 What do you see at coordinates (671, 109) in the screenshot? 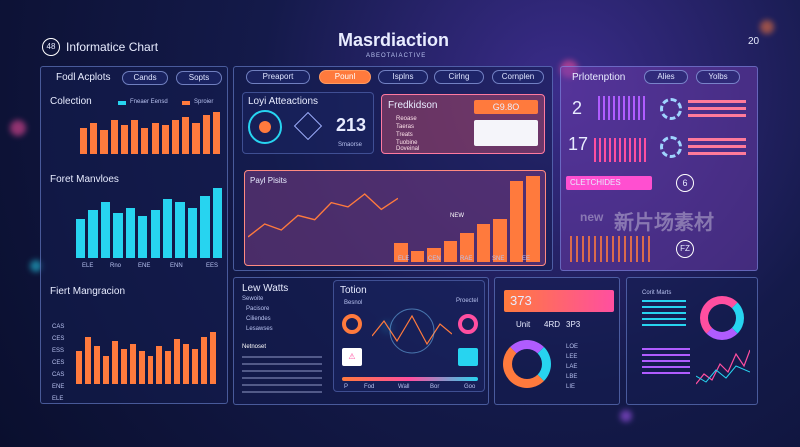
I see `metric-a-ring` at bounding box center [671, 109].